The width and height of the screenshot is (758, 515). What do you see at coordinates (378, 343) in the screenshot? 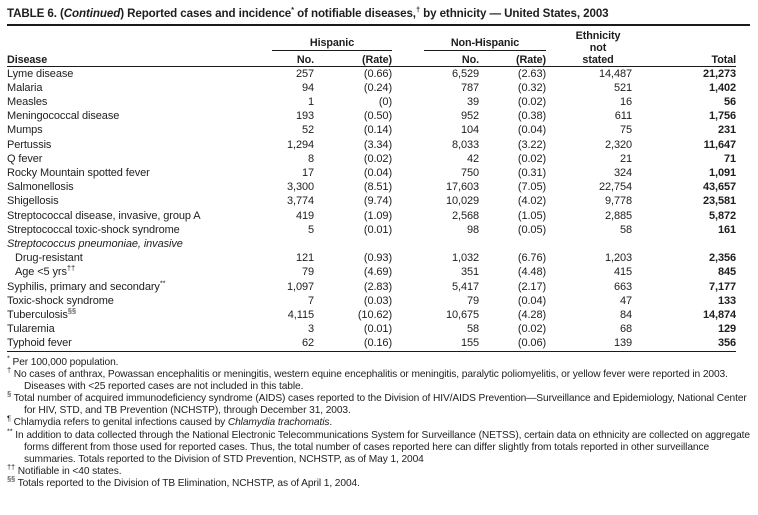
I see `hispanic-rate-cell: (0.16)` at bounding box center [378, 343].